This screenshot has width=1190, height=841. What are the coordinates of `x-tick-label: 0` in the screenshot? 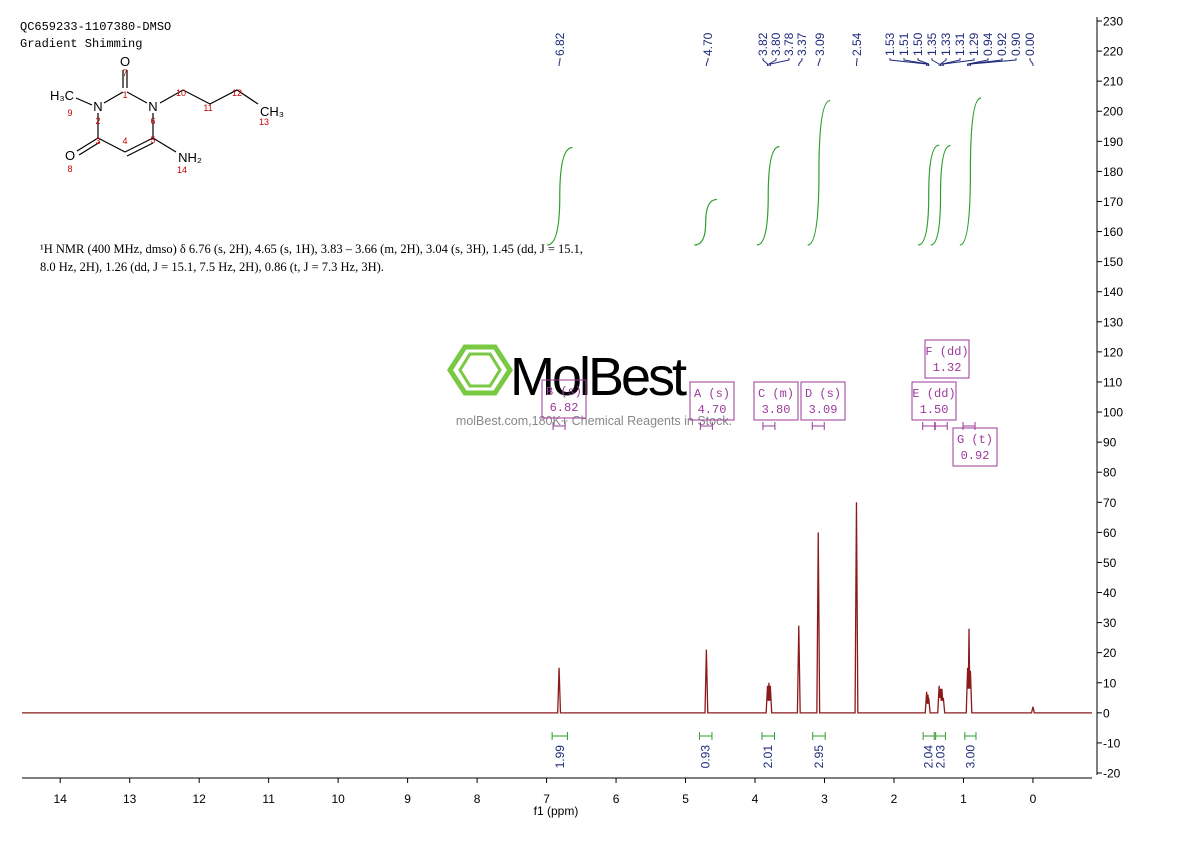 It's located at (1033, 799).